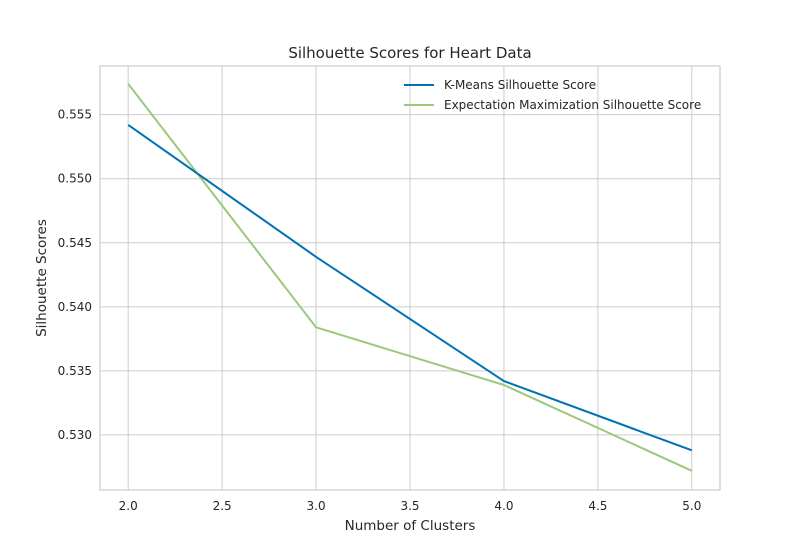 Image resolution: width=800 pixels, height=550 pixels. What do you see at coordinates (75, 243) in the screenshot?
I see `y-tick-label: 0.545` at bounding box center [75, 243].